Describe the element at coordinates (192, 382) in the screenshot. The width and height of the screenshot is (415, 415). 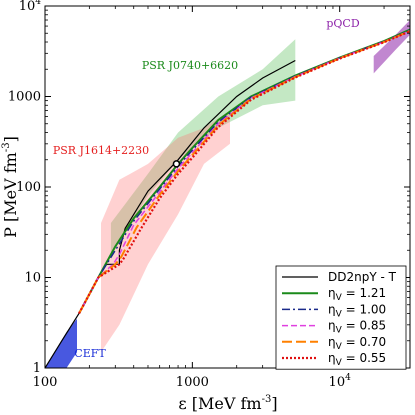
I see `x-tick-label: 1000` at that location.